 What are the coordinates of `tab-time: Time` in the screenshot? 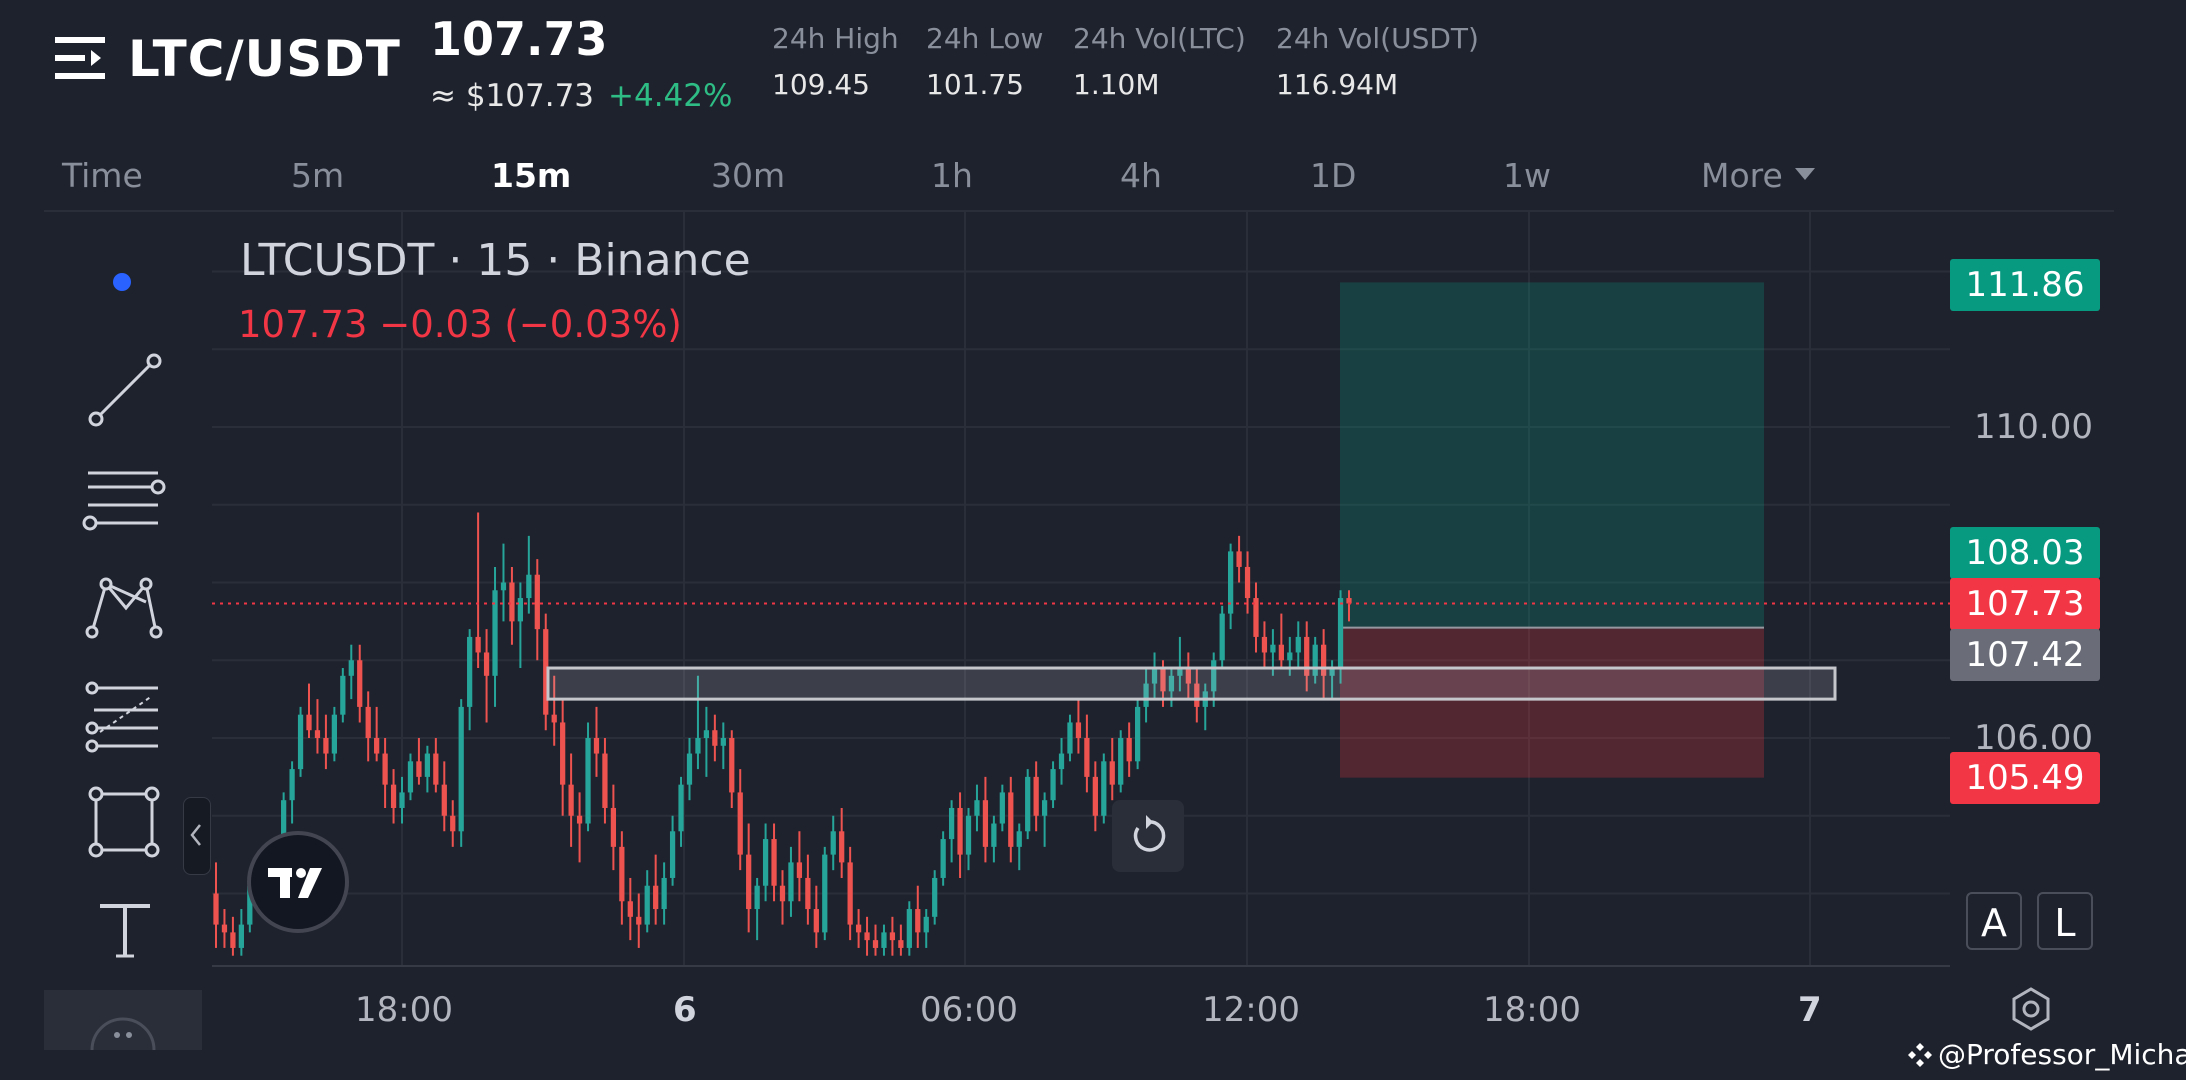 It's located at (102, 175).